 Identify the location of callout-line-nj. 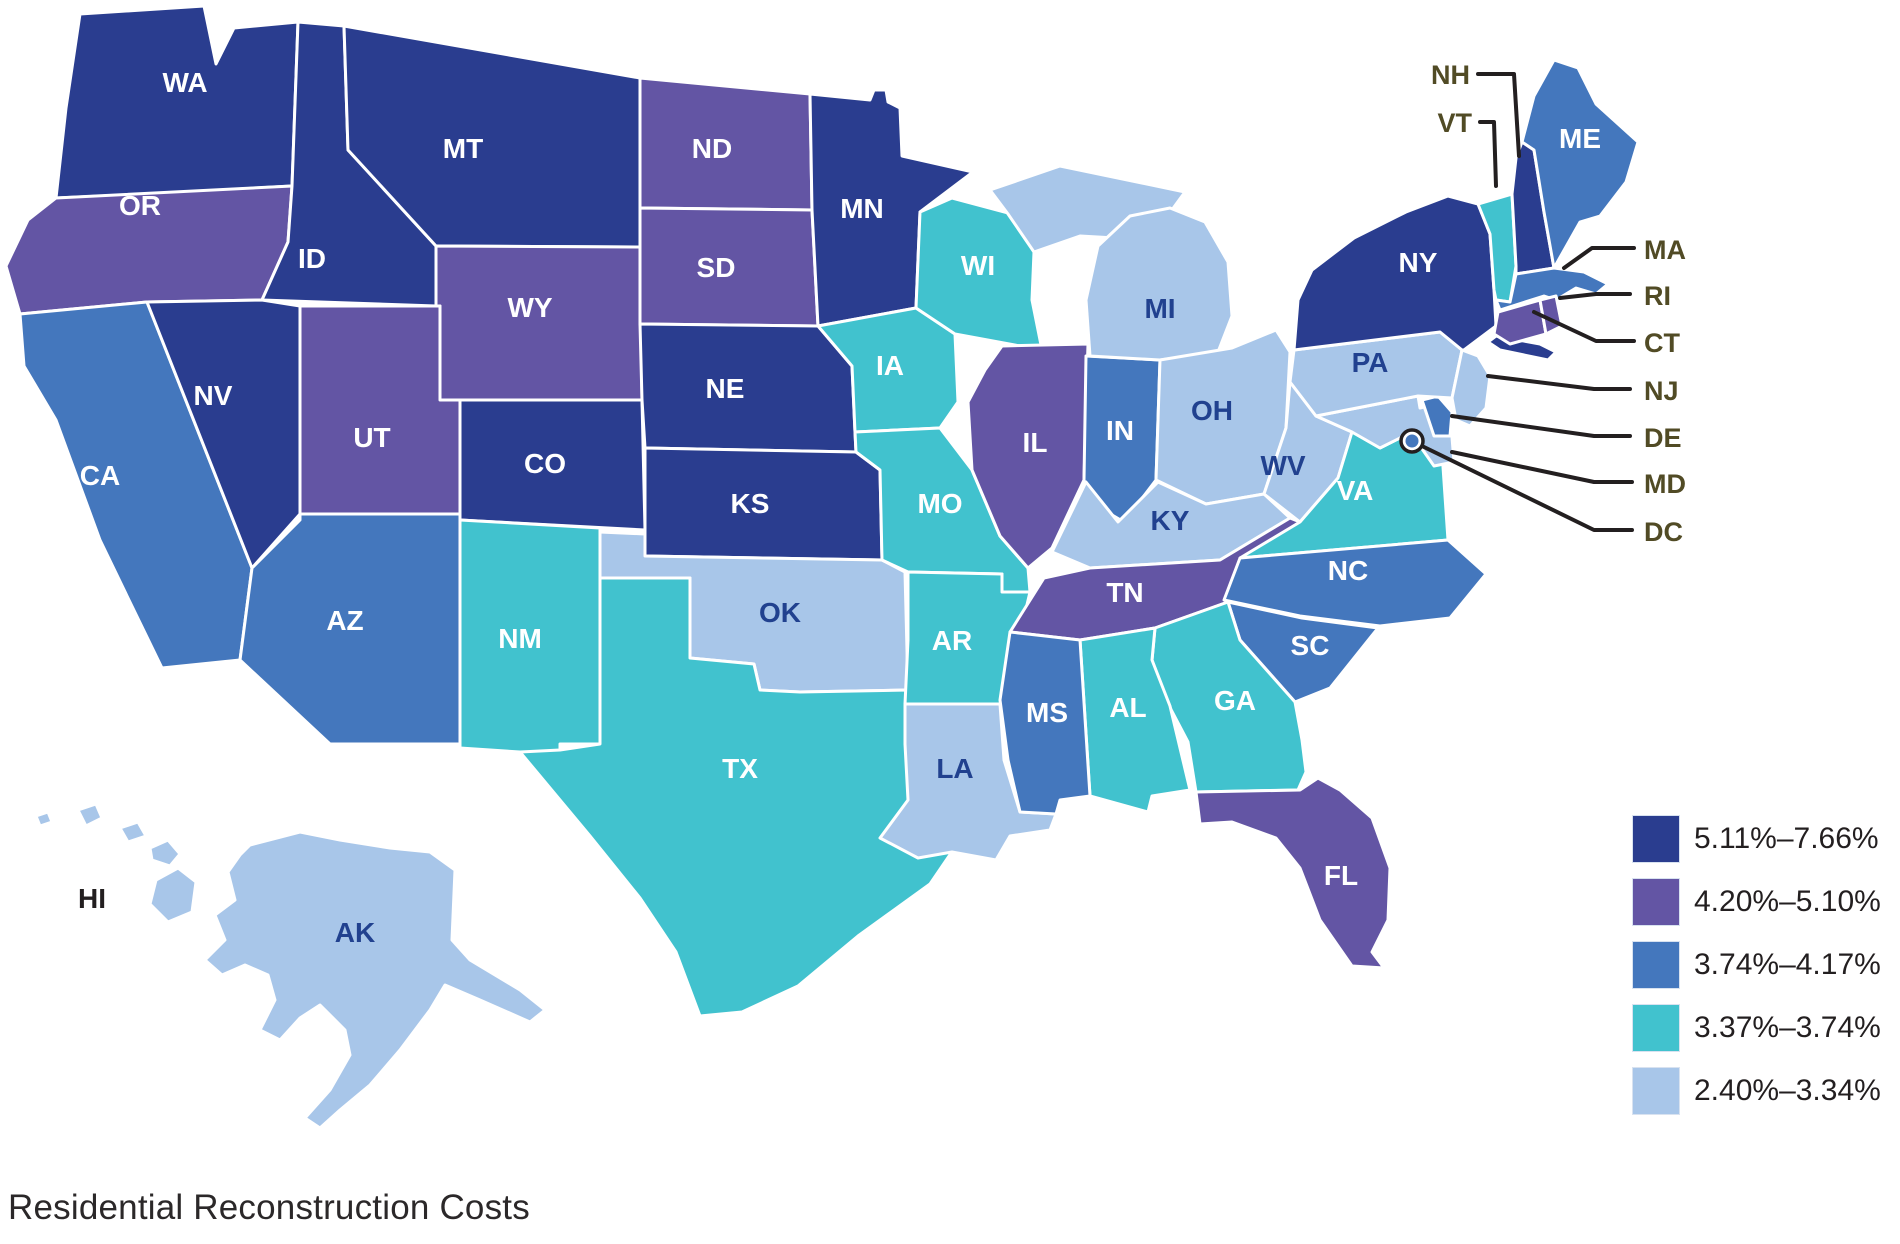
(1559, 382).